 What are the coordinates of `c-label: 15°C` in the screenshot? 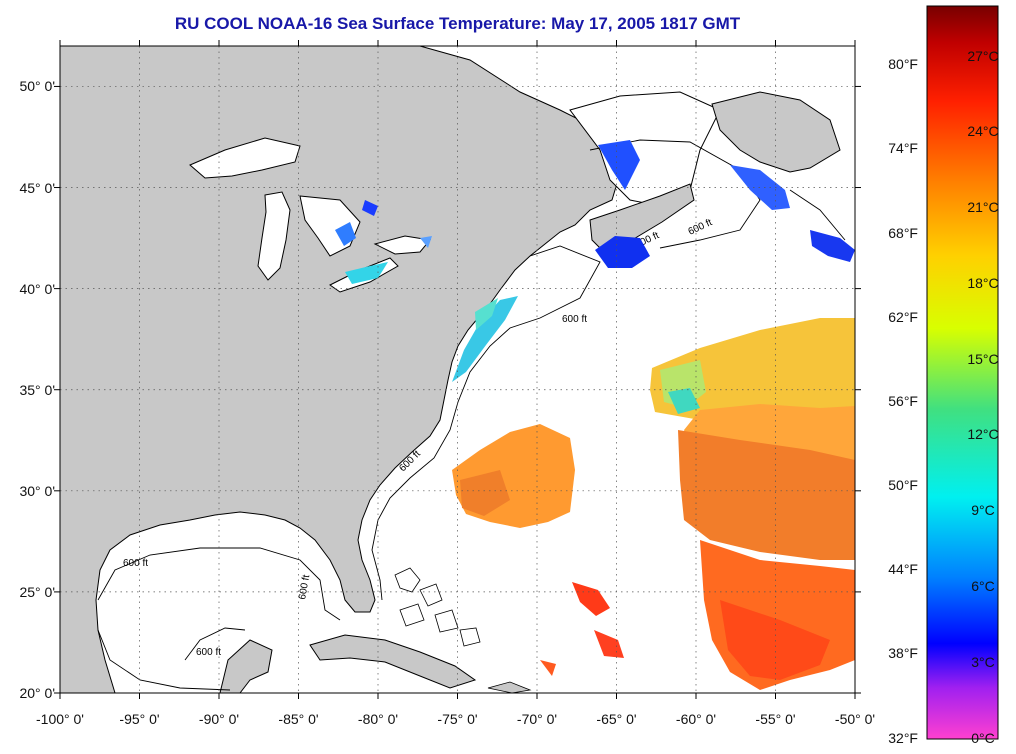 It's located at (983, 359).